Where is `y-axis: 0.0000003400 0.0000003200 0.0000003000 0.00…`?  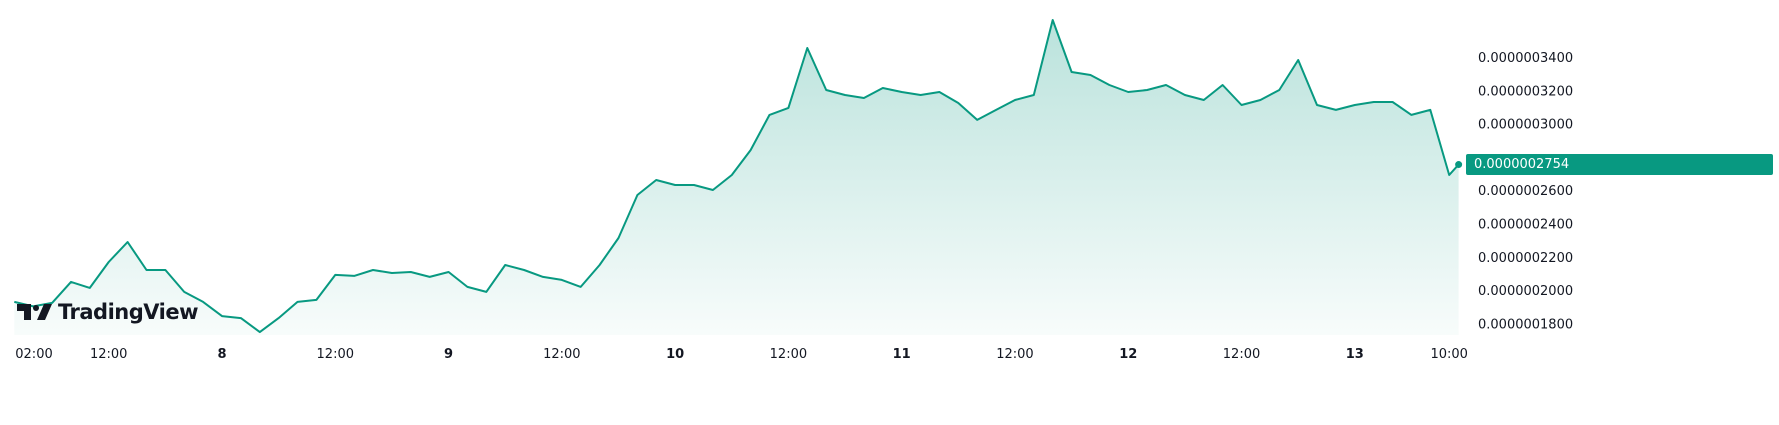 y-axis: 0.0000003400 0.0000003200 0.0000003000 0.00… is located at coordinates (1525, 191).